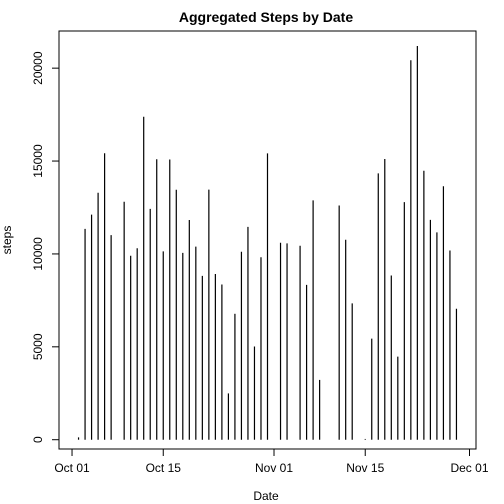 The image size is (504, 504). I want to click on y-tick-label: 5000, so click(38, 346).